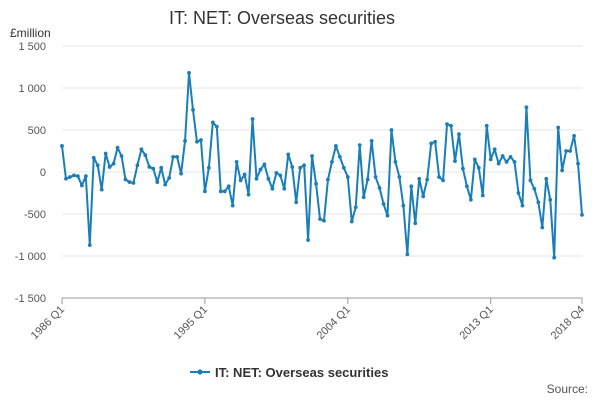 The height and width of the screenshot is (400, 600). What do you see at coordinates (301, 372) in the screenshot?
I see `legend-label: IT: NET: Overseas securities` at bounding box center [301, 372].